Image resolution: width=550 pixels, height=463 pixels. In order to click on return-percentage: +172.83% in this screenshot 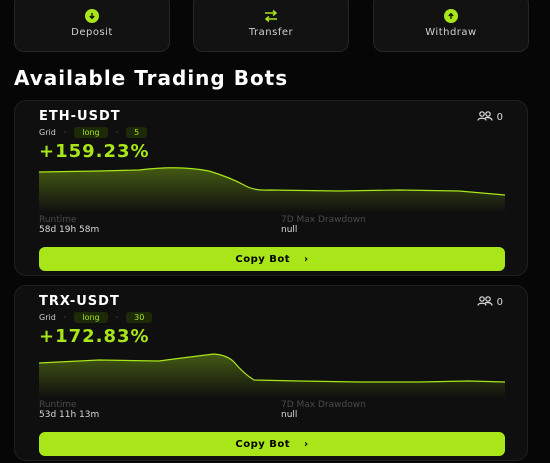, I will do `click(94, 336)`.